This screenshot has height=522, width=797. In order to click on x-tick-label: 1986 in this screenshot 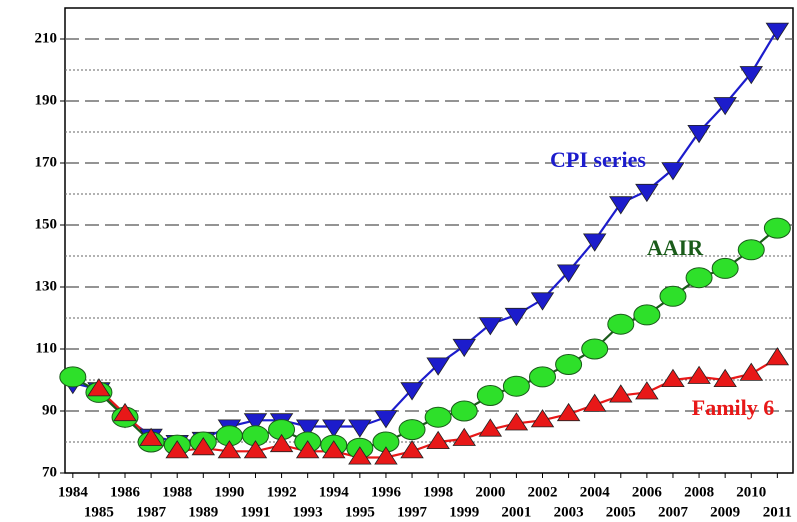, I will do `click(125, 492)`.